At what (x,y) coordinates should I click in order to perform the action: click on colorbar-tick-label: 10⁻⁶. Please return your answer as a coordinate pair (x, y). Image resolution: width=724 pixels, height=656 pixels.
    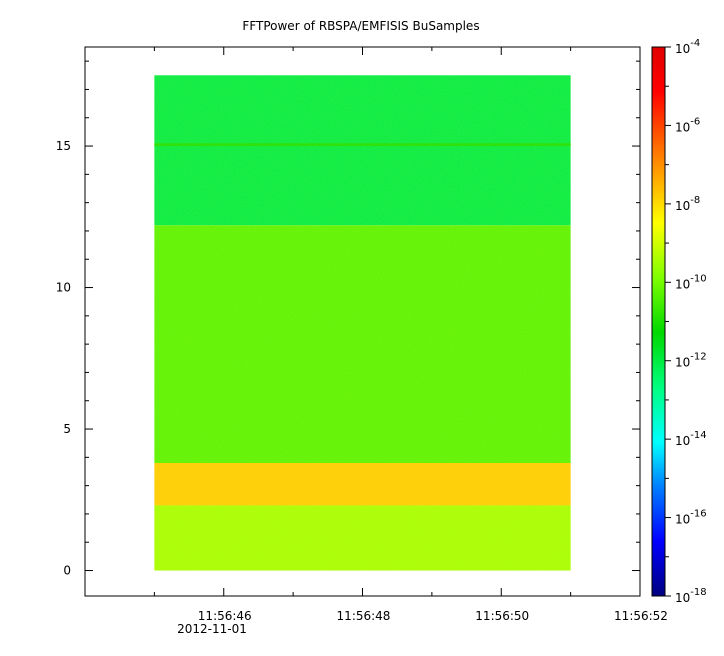
    Looking at the image, I should click on (687, 125).